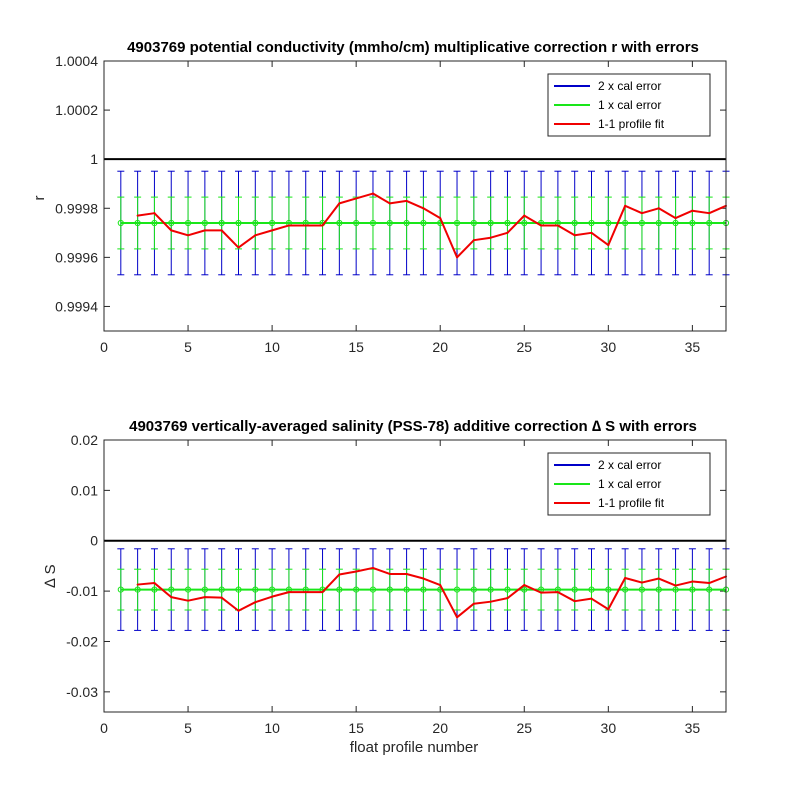 The image size is (800, 800). I want to click on y-tick-label: 1.0002, so click(76, 110).